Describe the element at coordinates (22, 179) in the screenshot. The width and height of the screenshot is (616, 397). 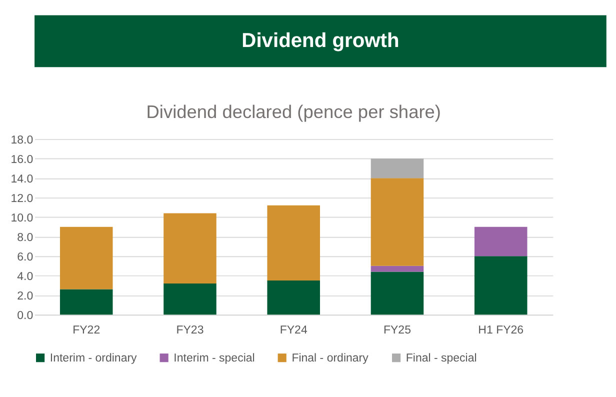
I see `y-tick-label: 14.0` at that location.